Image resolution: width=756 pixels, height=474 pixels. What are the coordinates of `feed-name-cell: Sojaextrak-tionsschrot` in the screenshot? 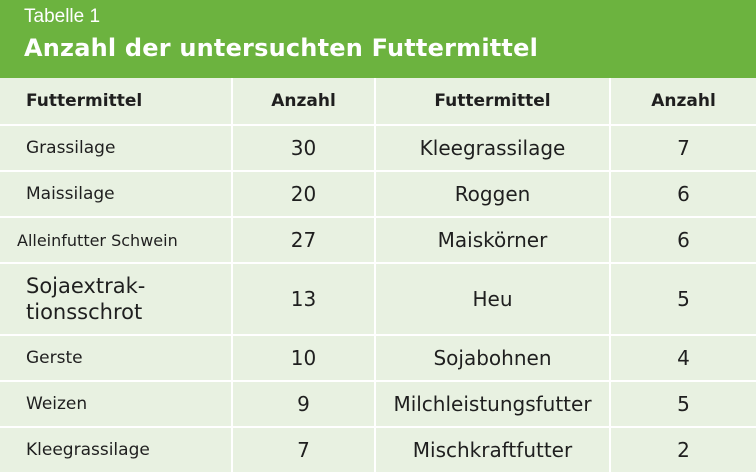 It's located at (116, 299).